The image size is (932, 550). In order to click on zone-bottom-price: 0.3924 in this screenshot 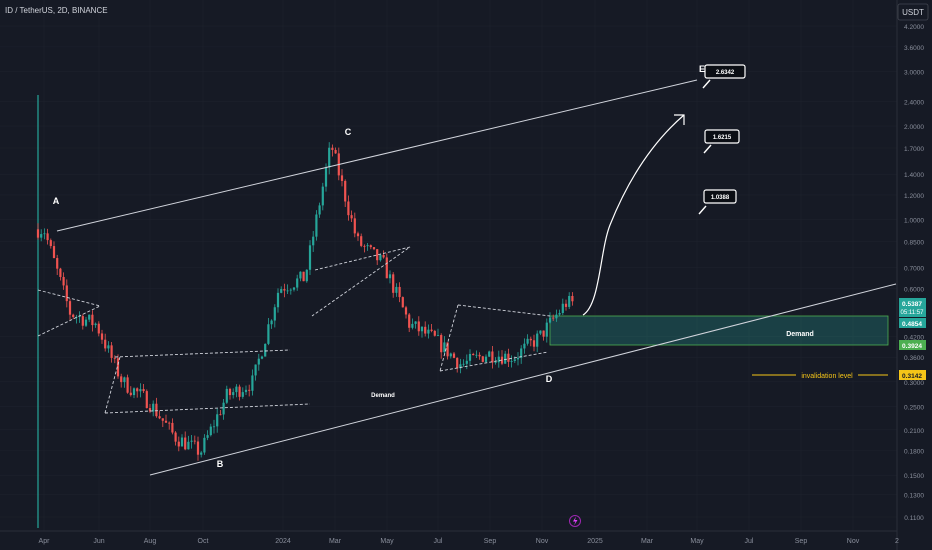, I will do `click(912, 346)`.